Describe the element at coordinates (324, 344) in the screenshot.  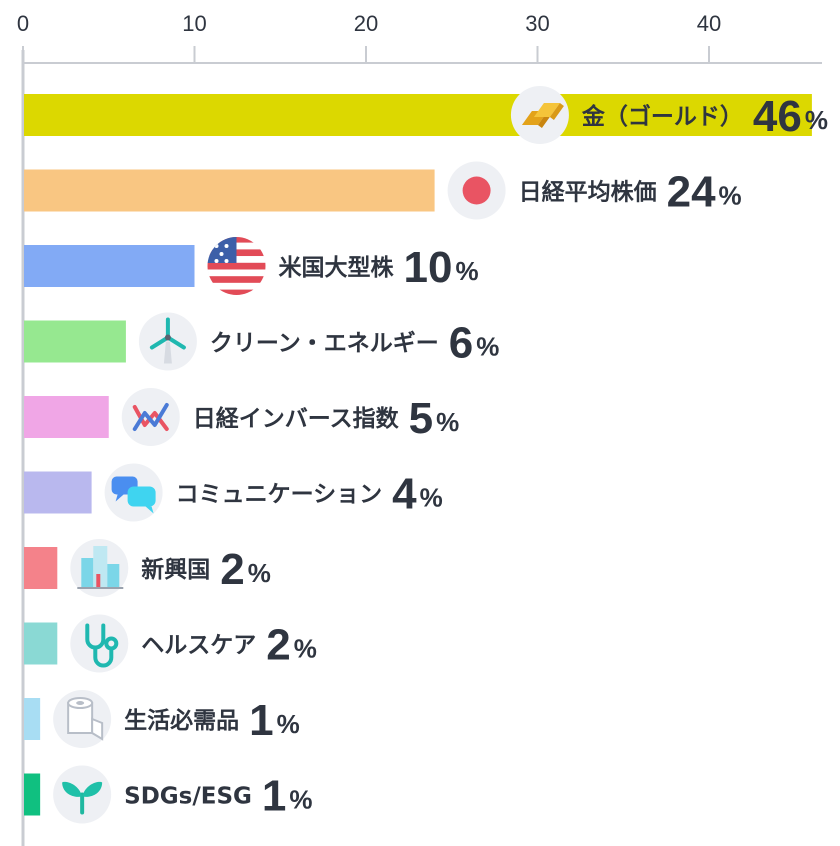
I see `category-label: クリーン・エネルギー` at that location.